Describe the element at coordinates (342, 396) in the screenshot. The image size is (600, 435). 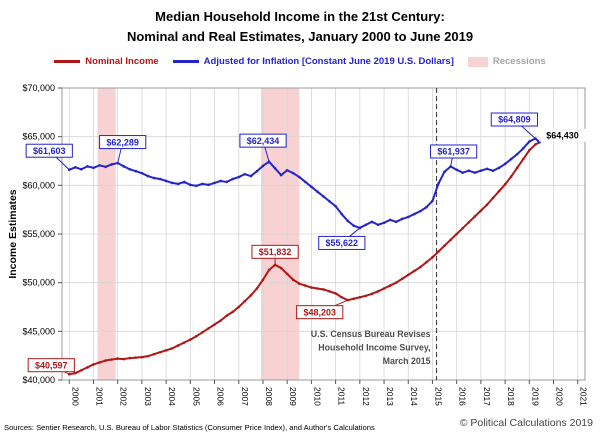
I see `svg-text: 2011` at that location.